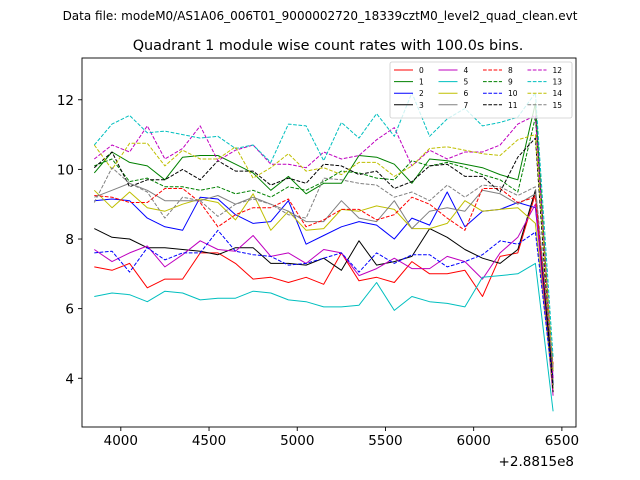 The image size is (640, 480). Describe the element at coordinates (421, 70) in the screenshot. I see `legend-label-0: 0` at that location.